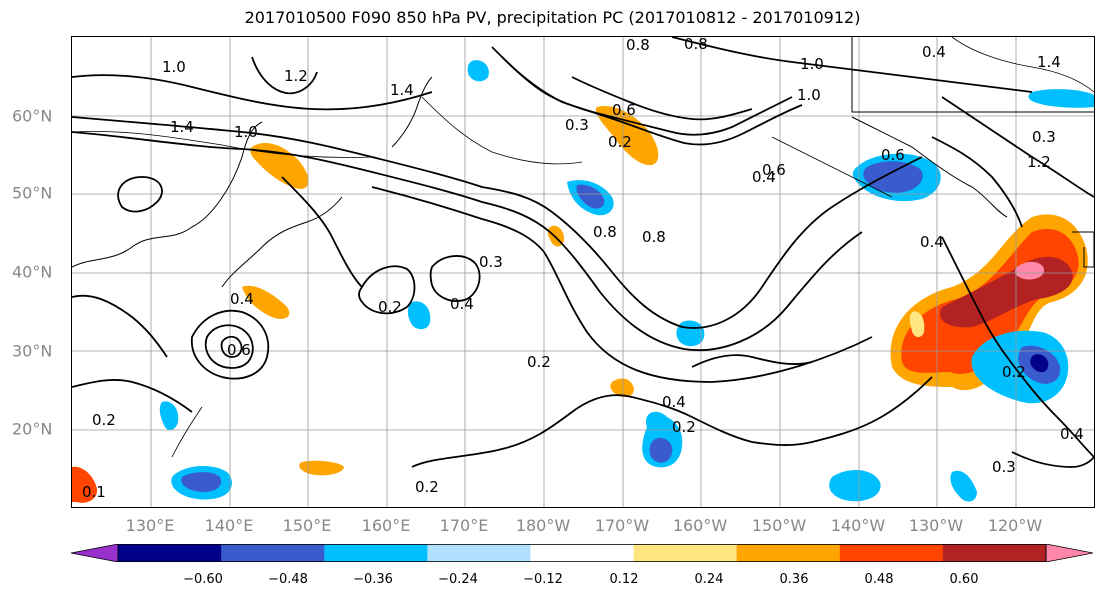  Describe the element at coordinates (709, 579) in the screenshot. I see `colorbar-tick-label: 0.24` at that location.